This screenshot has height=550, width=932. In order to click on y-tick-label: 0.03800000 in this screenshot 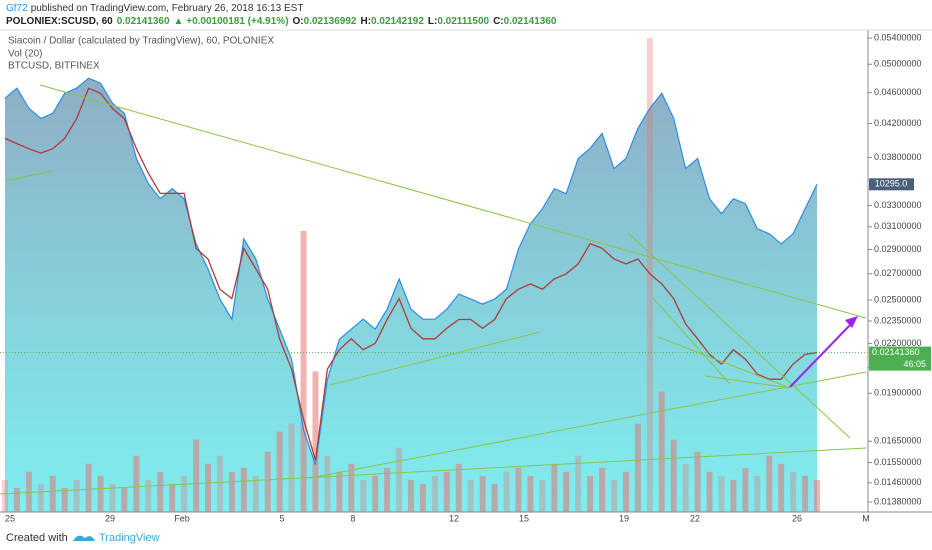, I will do `click(898, 157)`.